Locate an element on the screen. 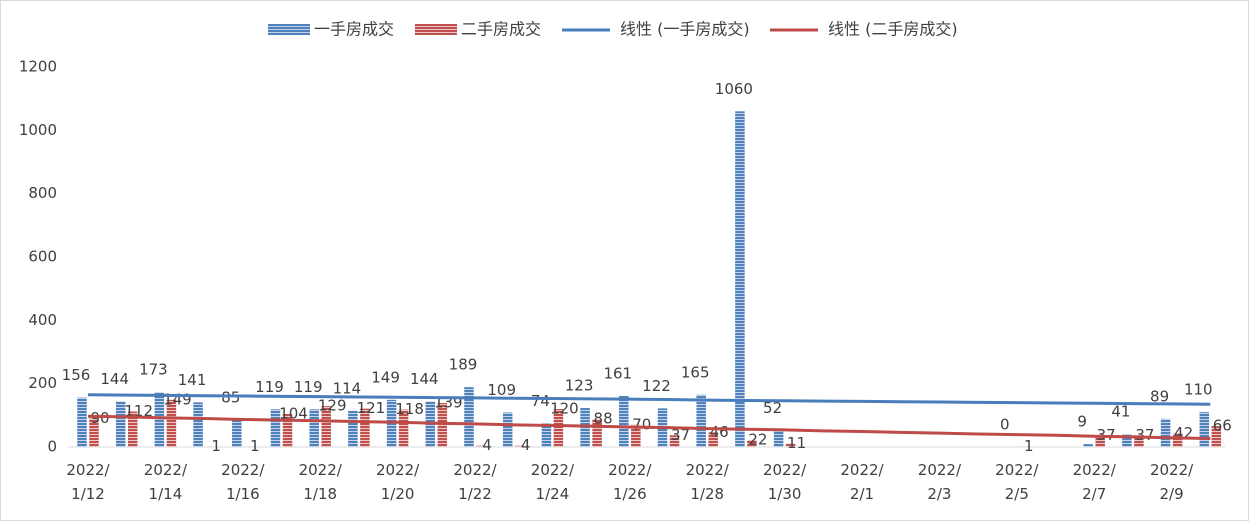 The height and width of the screenshot is (521, 1249). y-tick-label: 200 is located at coordinates (42, 383).